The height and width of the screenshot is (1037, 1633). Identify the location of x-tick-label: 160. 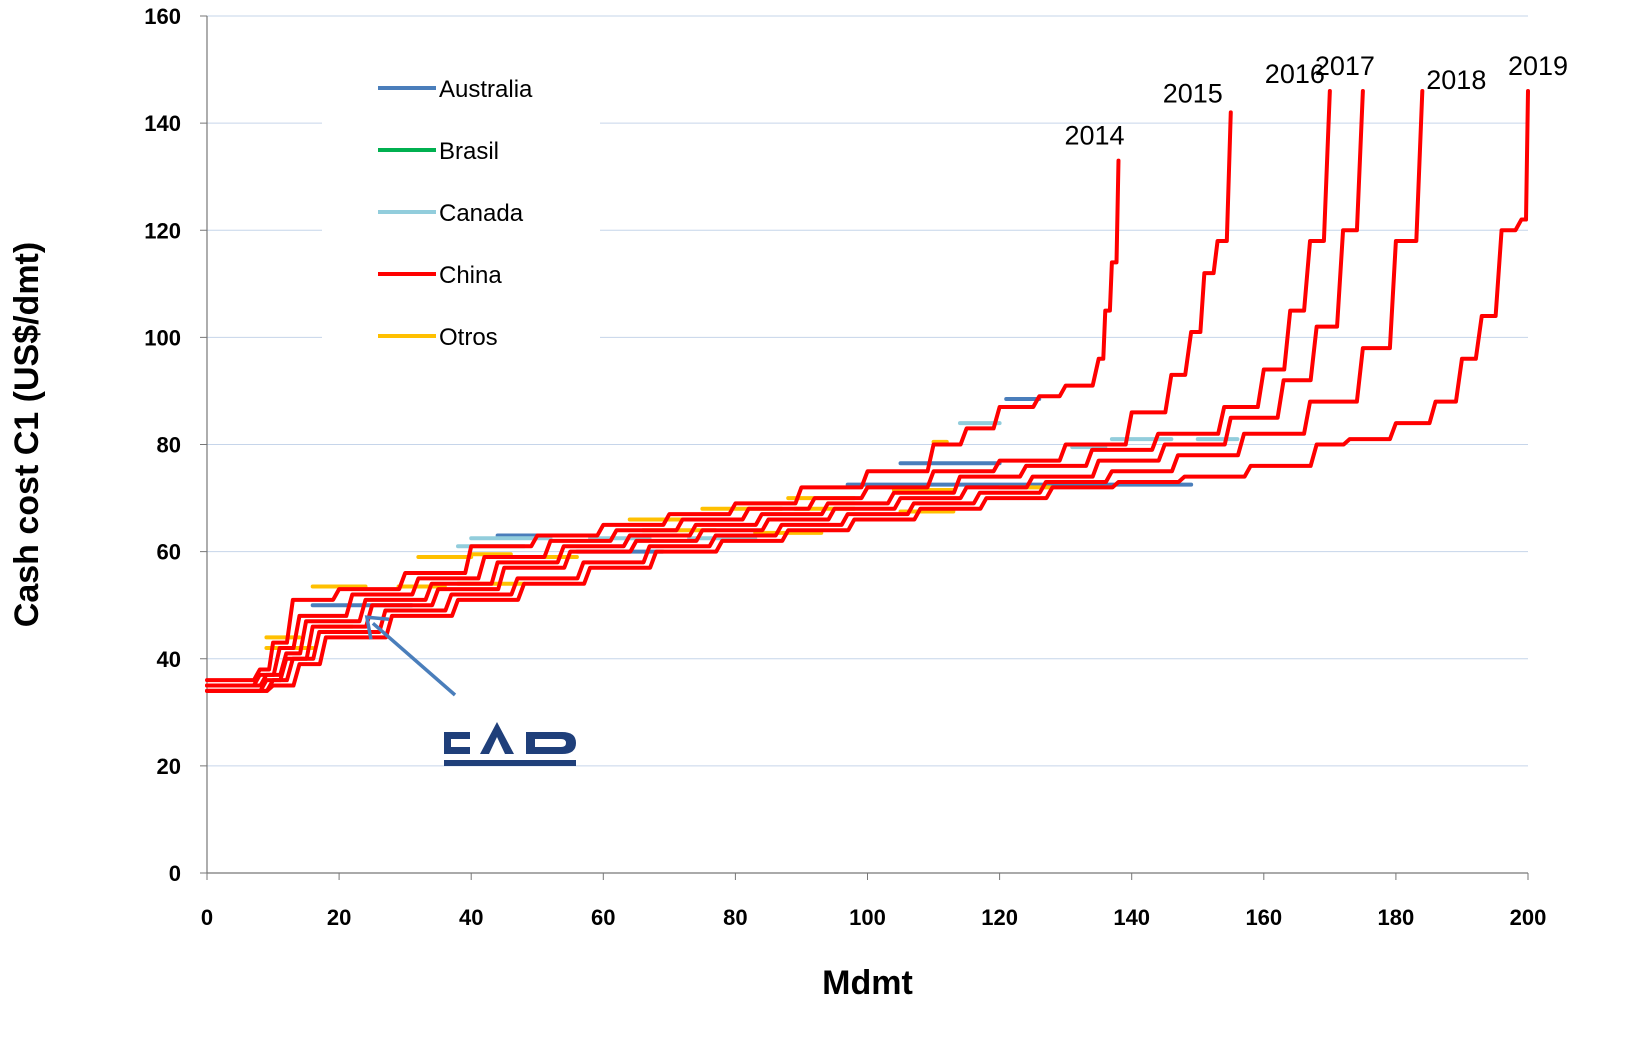
(1263, 917).